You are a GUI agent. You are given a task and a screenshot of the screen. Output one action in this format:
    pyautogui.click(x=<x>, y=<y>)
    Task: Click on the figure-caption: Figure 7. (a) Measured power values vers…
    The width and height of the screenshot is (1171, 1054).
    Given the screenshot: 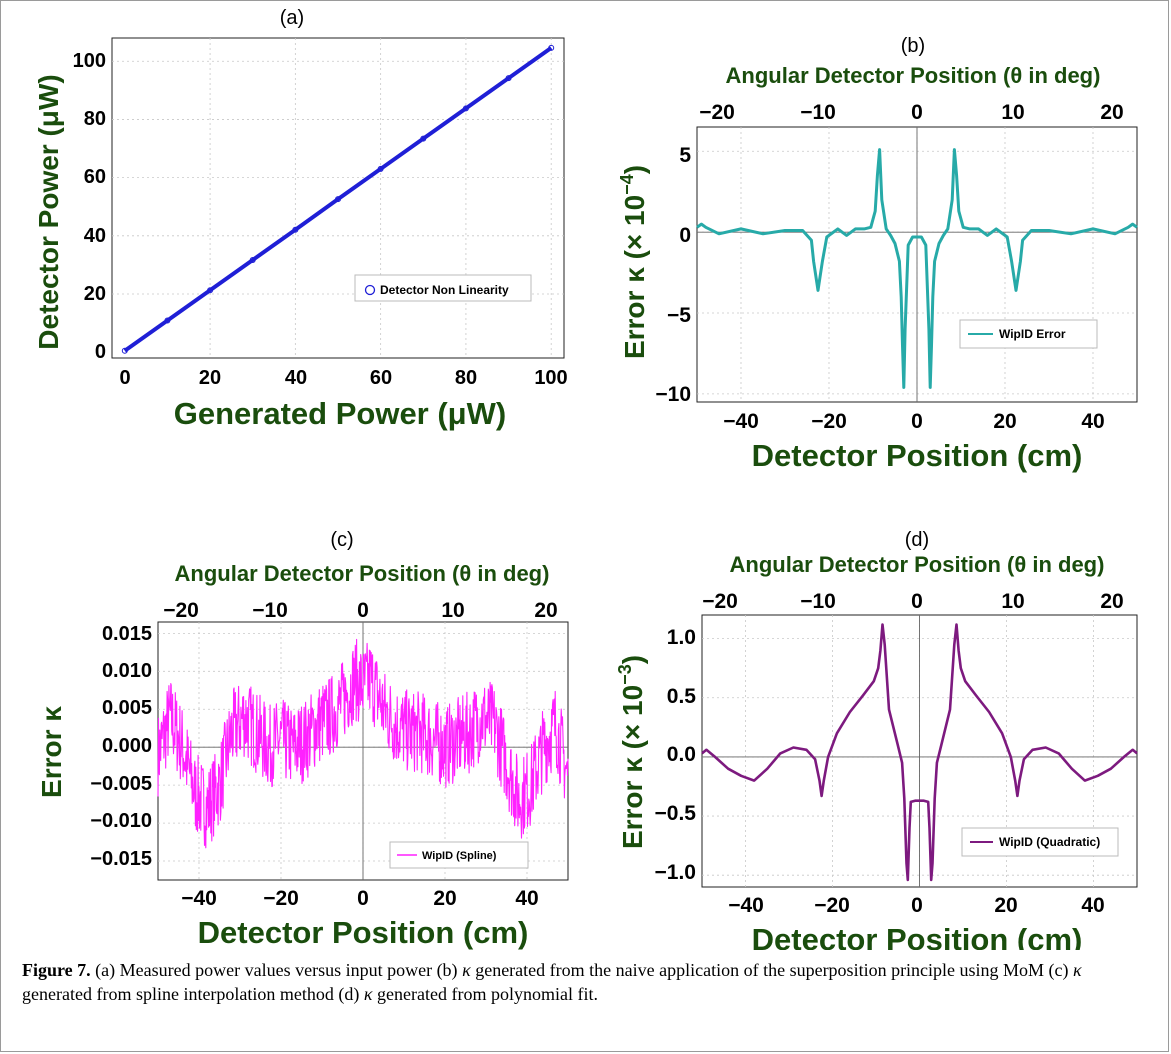 What is the action you would take?
    pyautogui.click(x=587, y=982)
    